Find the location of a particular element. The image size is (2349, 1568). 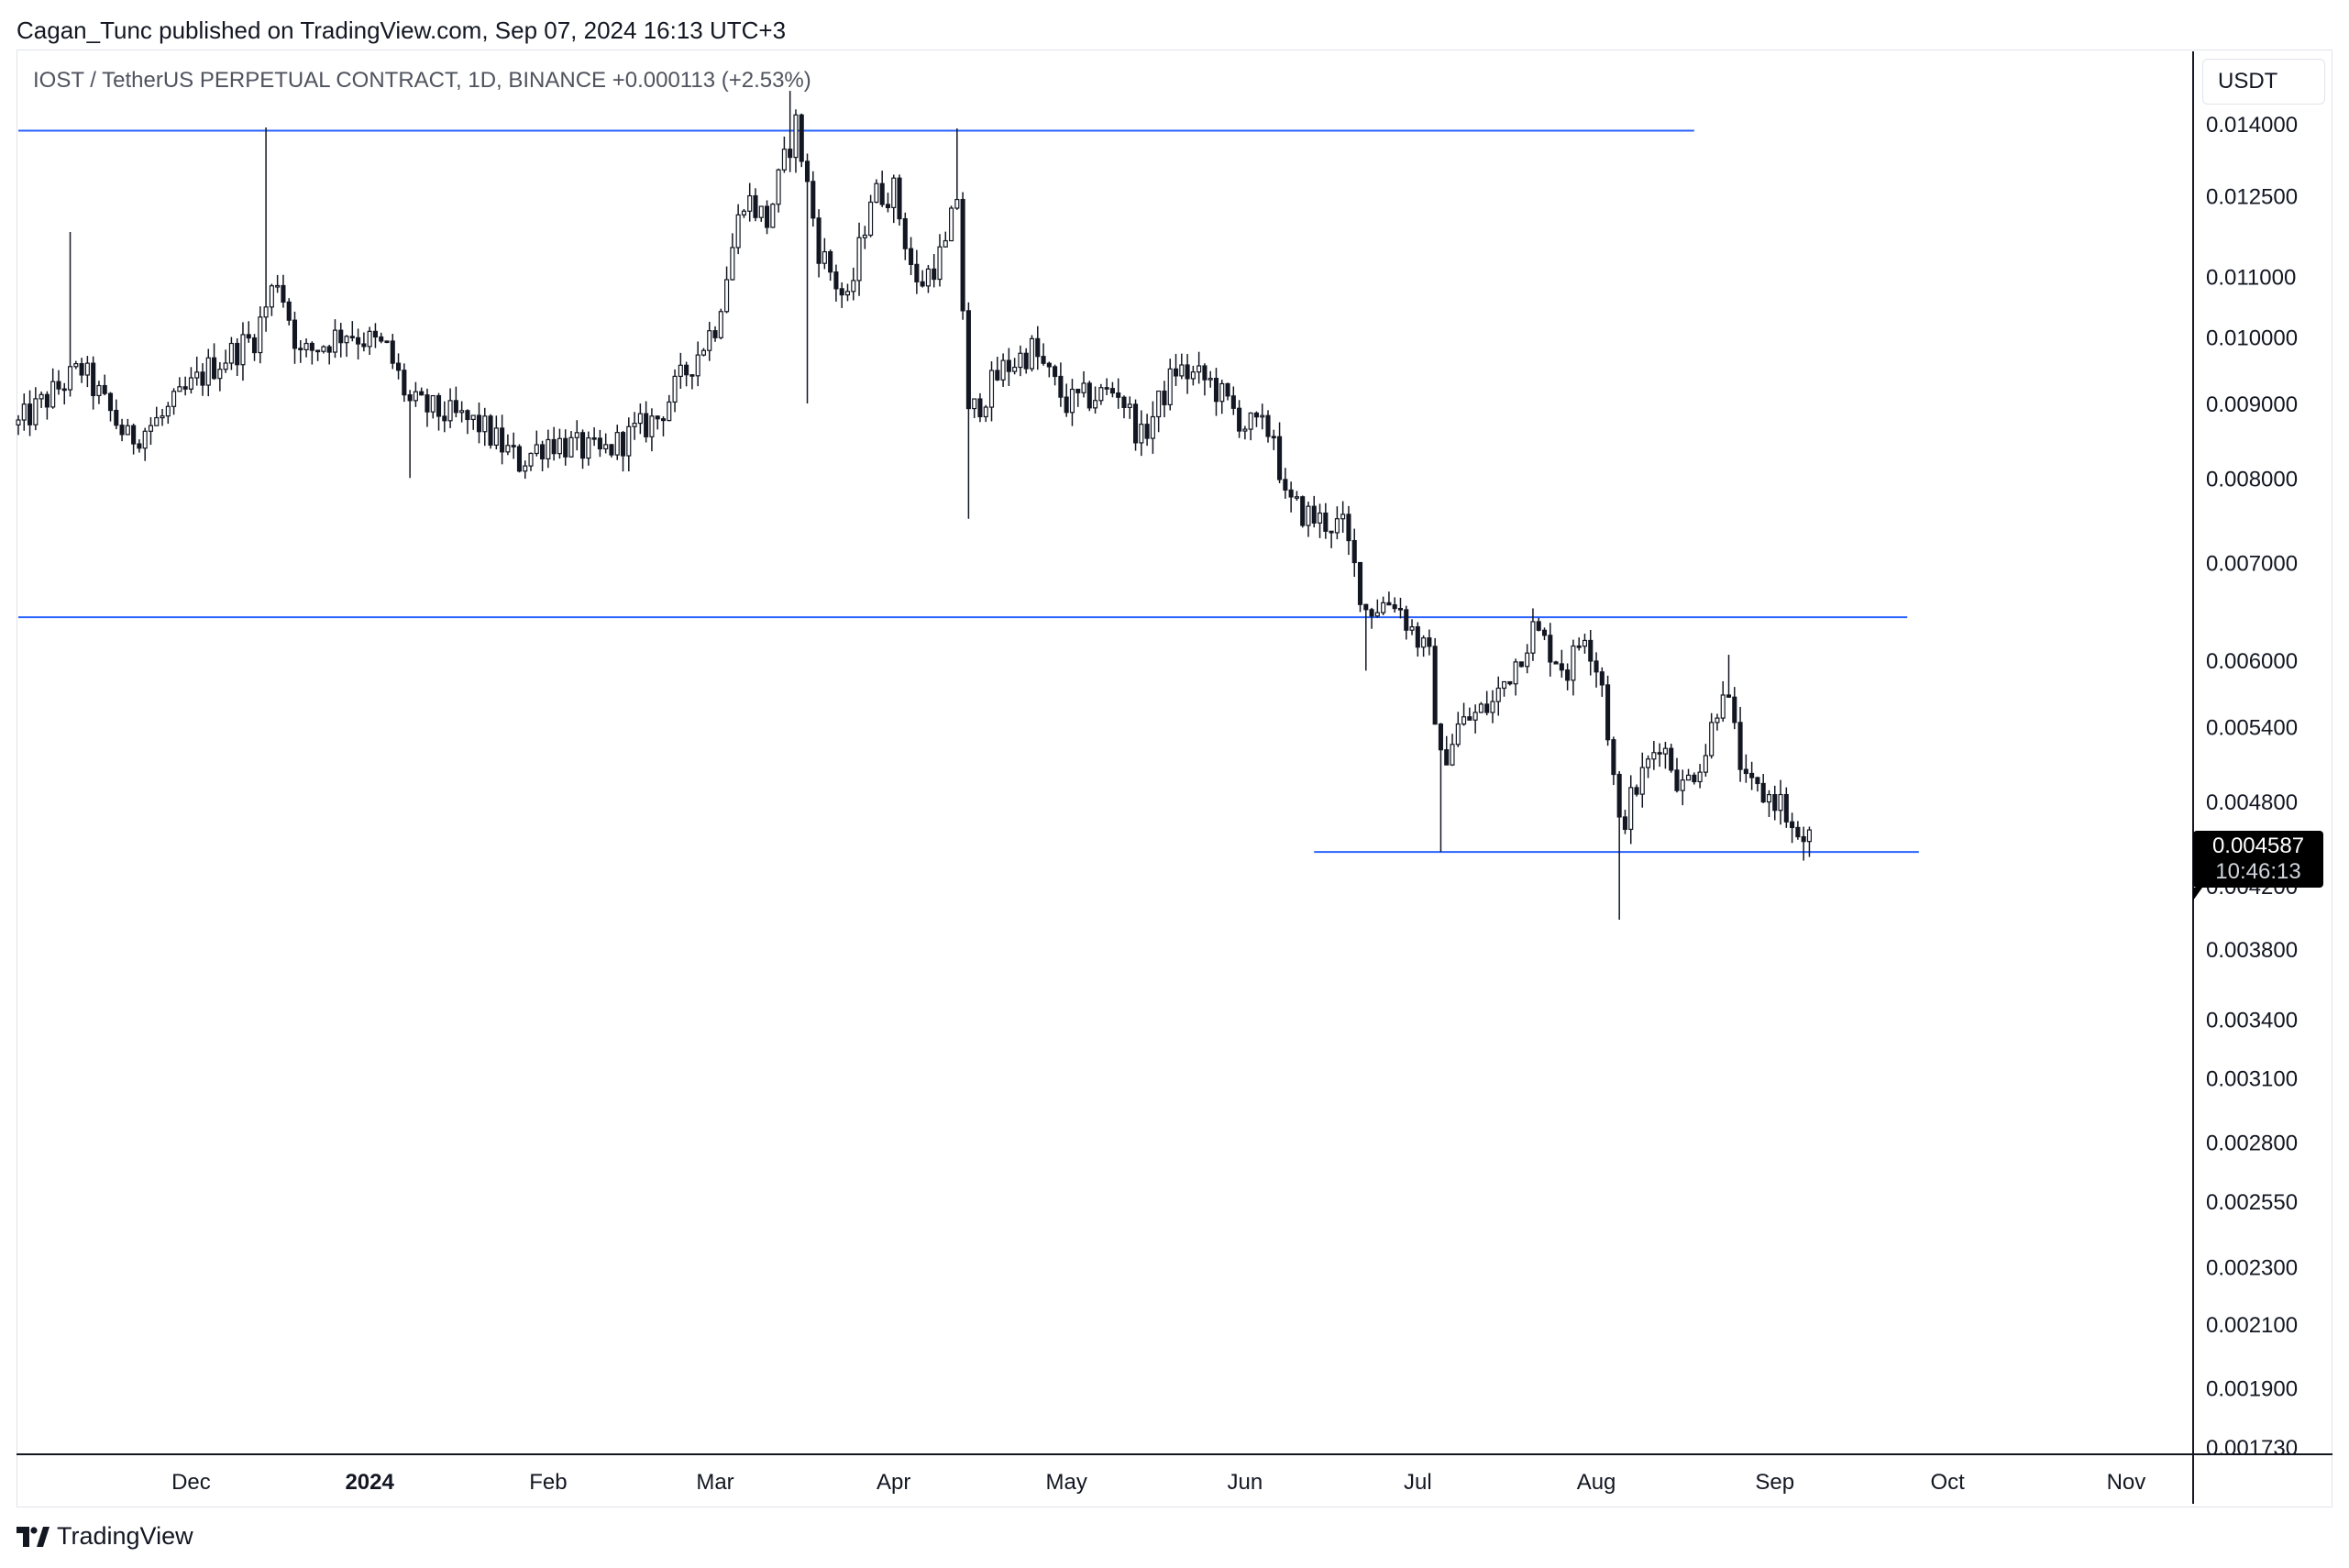

tradingview-logo-icon is located at coordinates (33, 1537).